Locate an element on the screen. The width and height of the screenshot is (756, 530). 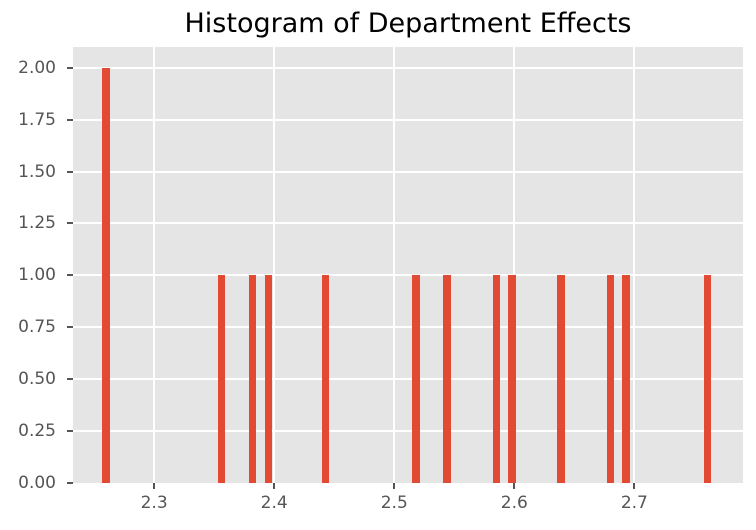
x-tick-label: 2.6 is located at coordinates (514, 503).